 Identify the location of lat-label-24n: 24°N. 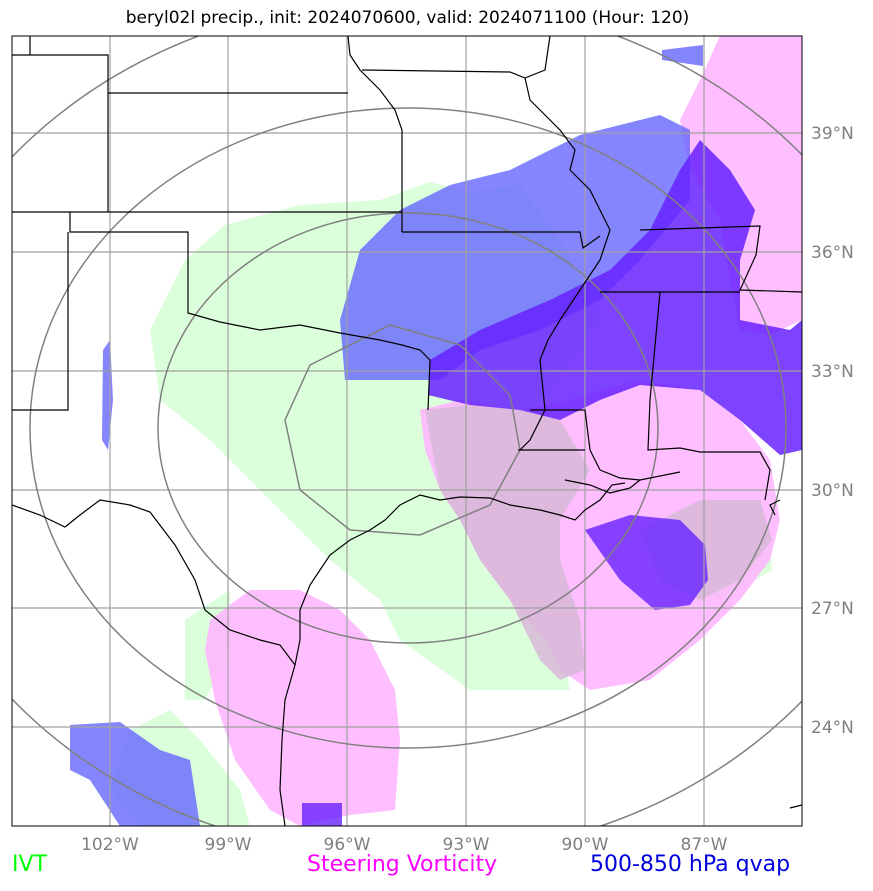
(832, 728).